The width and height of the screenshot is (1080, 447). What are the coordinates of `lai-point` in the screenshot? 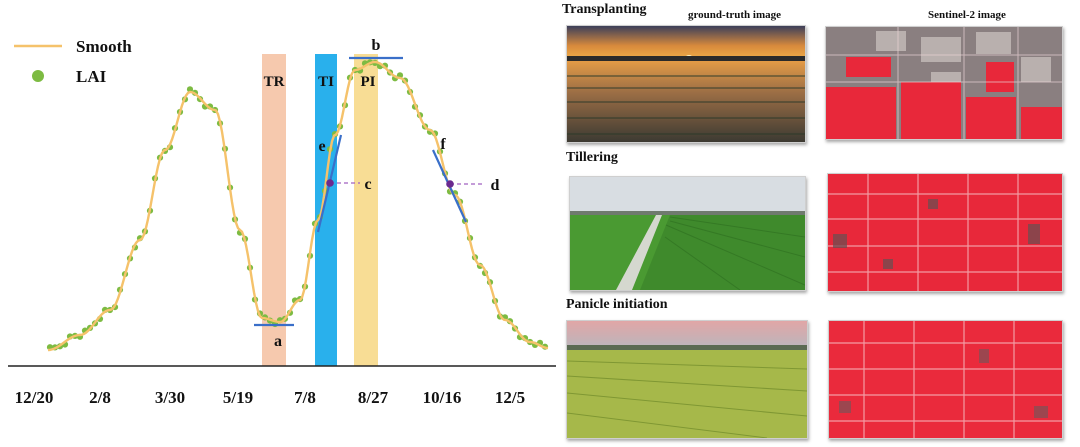 It's located at (190, 89).